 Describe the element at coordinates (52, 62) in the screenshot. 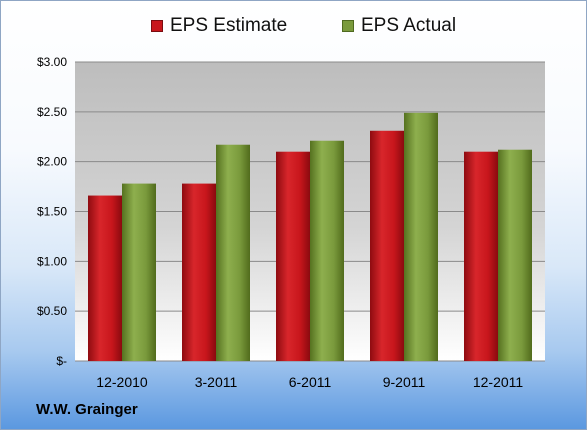

I see `y-tick-label: $3.00` at that location.